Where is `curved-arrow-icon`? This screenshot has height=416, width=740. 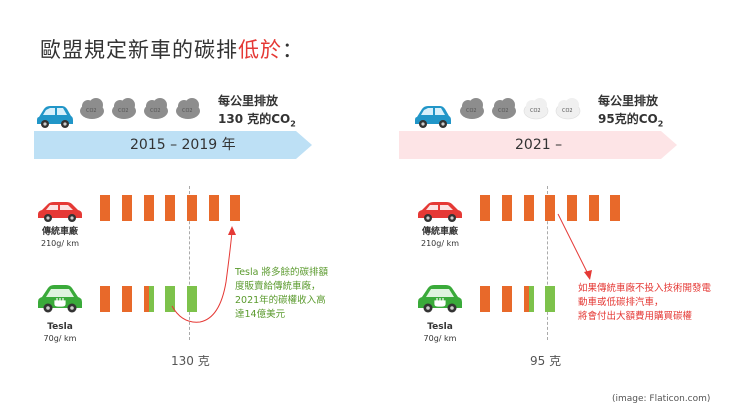
curved-arrow-icon is located at coordinates (203, 274).